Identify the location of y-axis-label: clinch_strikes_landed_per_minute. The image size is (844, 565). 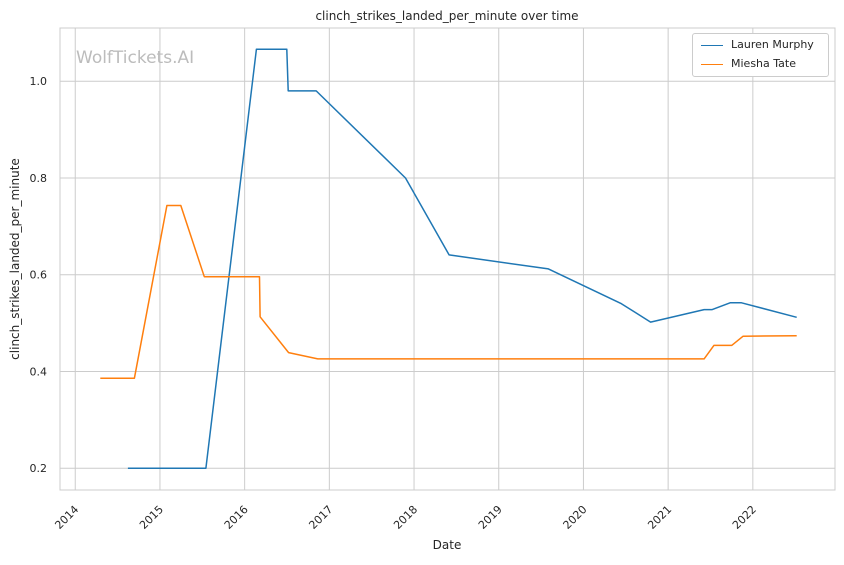
(15, 259).